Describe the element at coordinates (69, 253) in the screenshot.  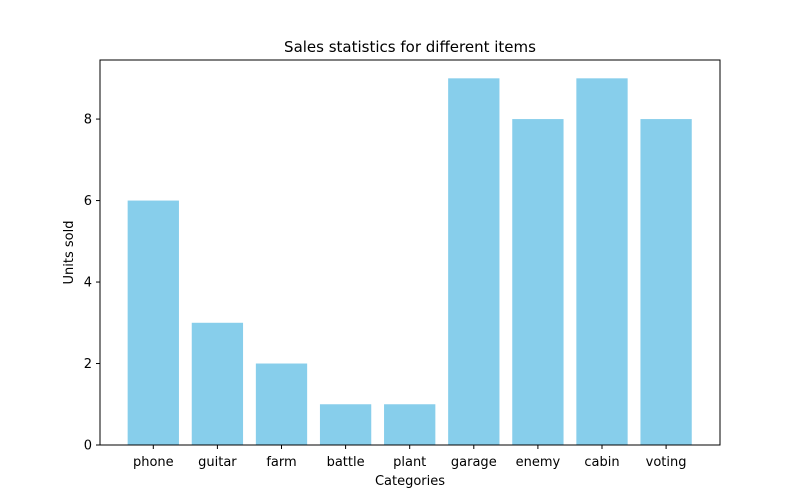
I see `y-axis-label: Units sold` at that location.